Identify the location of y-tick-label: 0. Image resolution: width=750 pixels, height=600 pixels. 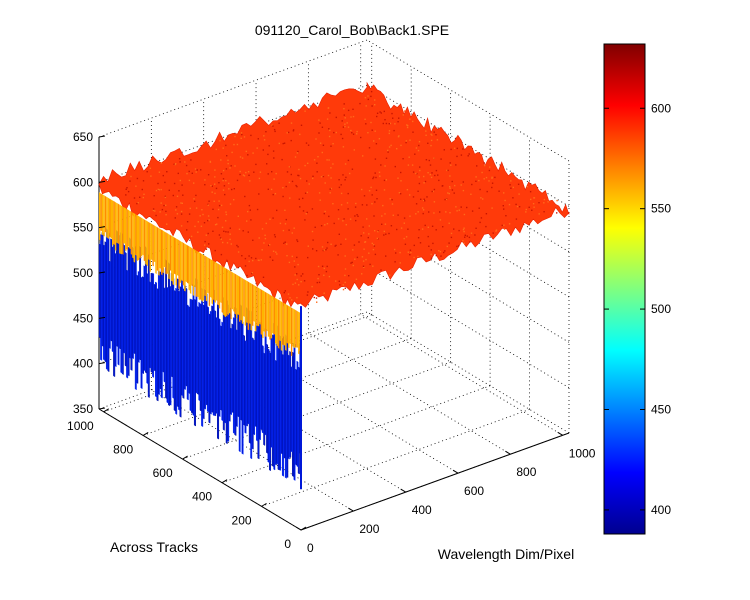
(287, 544).